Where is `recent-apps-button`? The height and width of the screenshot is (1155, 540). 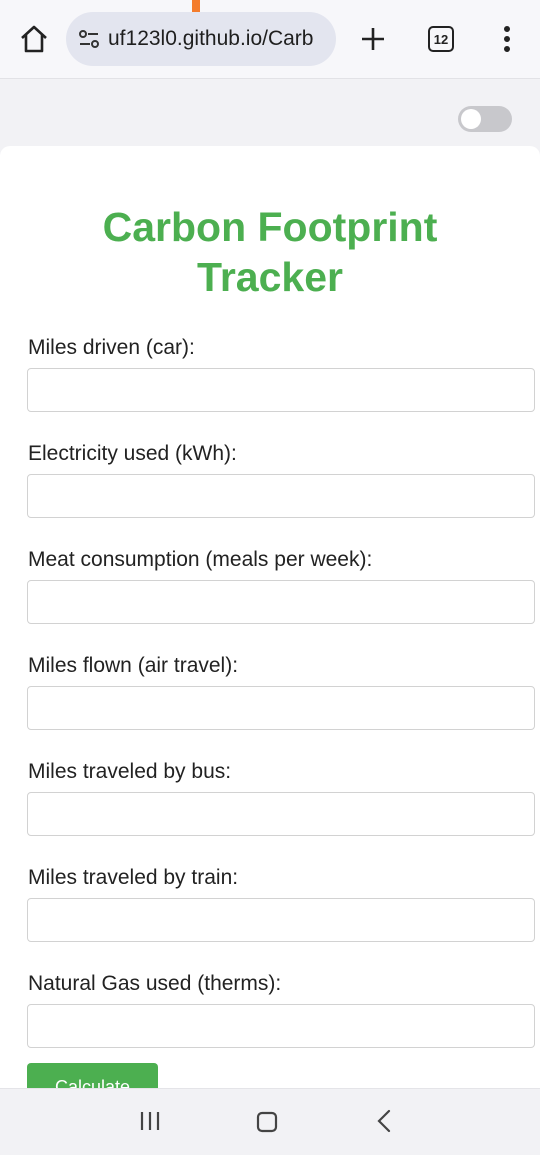 recent-apps-button is located at coordinates (150, 1121).